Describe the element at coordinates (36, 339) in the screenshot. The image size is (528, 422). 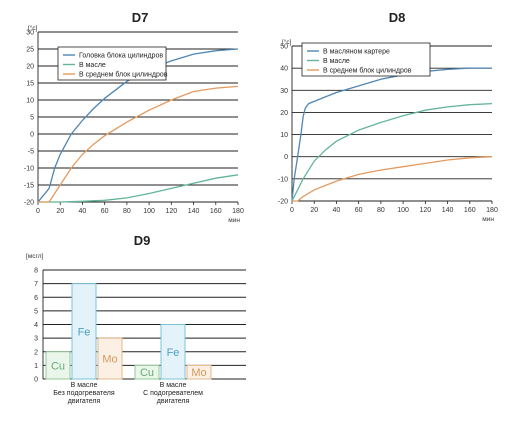
I see `y-tick-label: 3` at that location.